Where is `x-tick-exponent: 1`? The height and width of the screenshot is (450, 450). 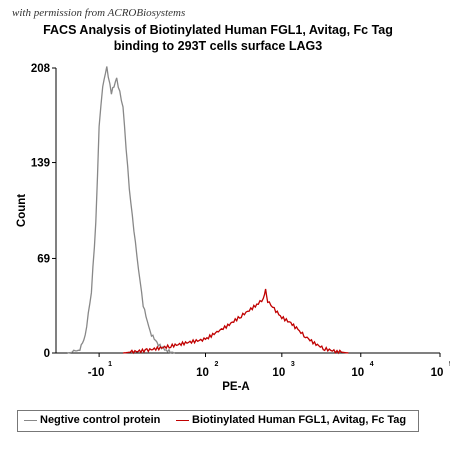 x-tick-exponent: 1 is located at coordinates (110, 364).